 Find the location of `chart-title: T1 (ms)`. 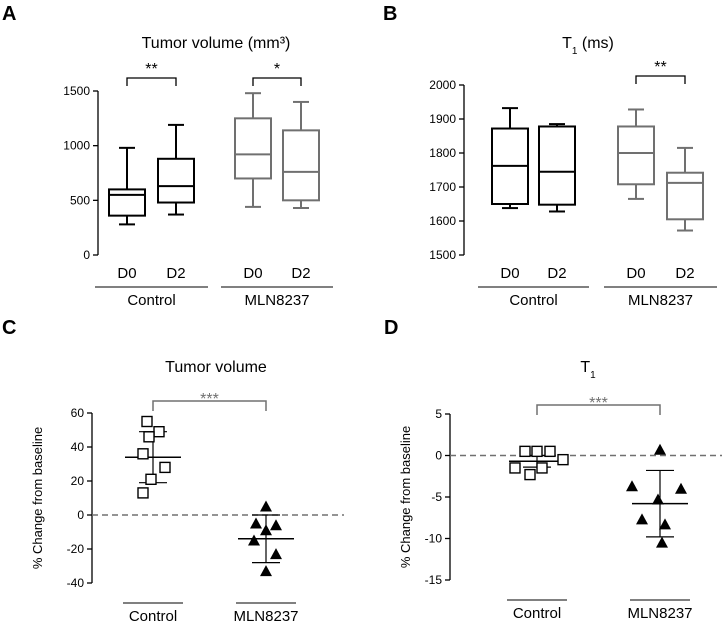

chart-title: T1 (ms) is located at coordinates (588, 46).